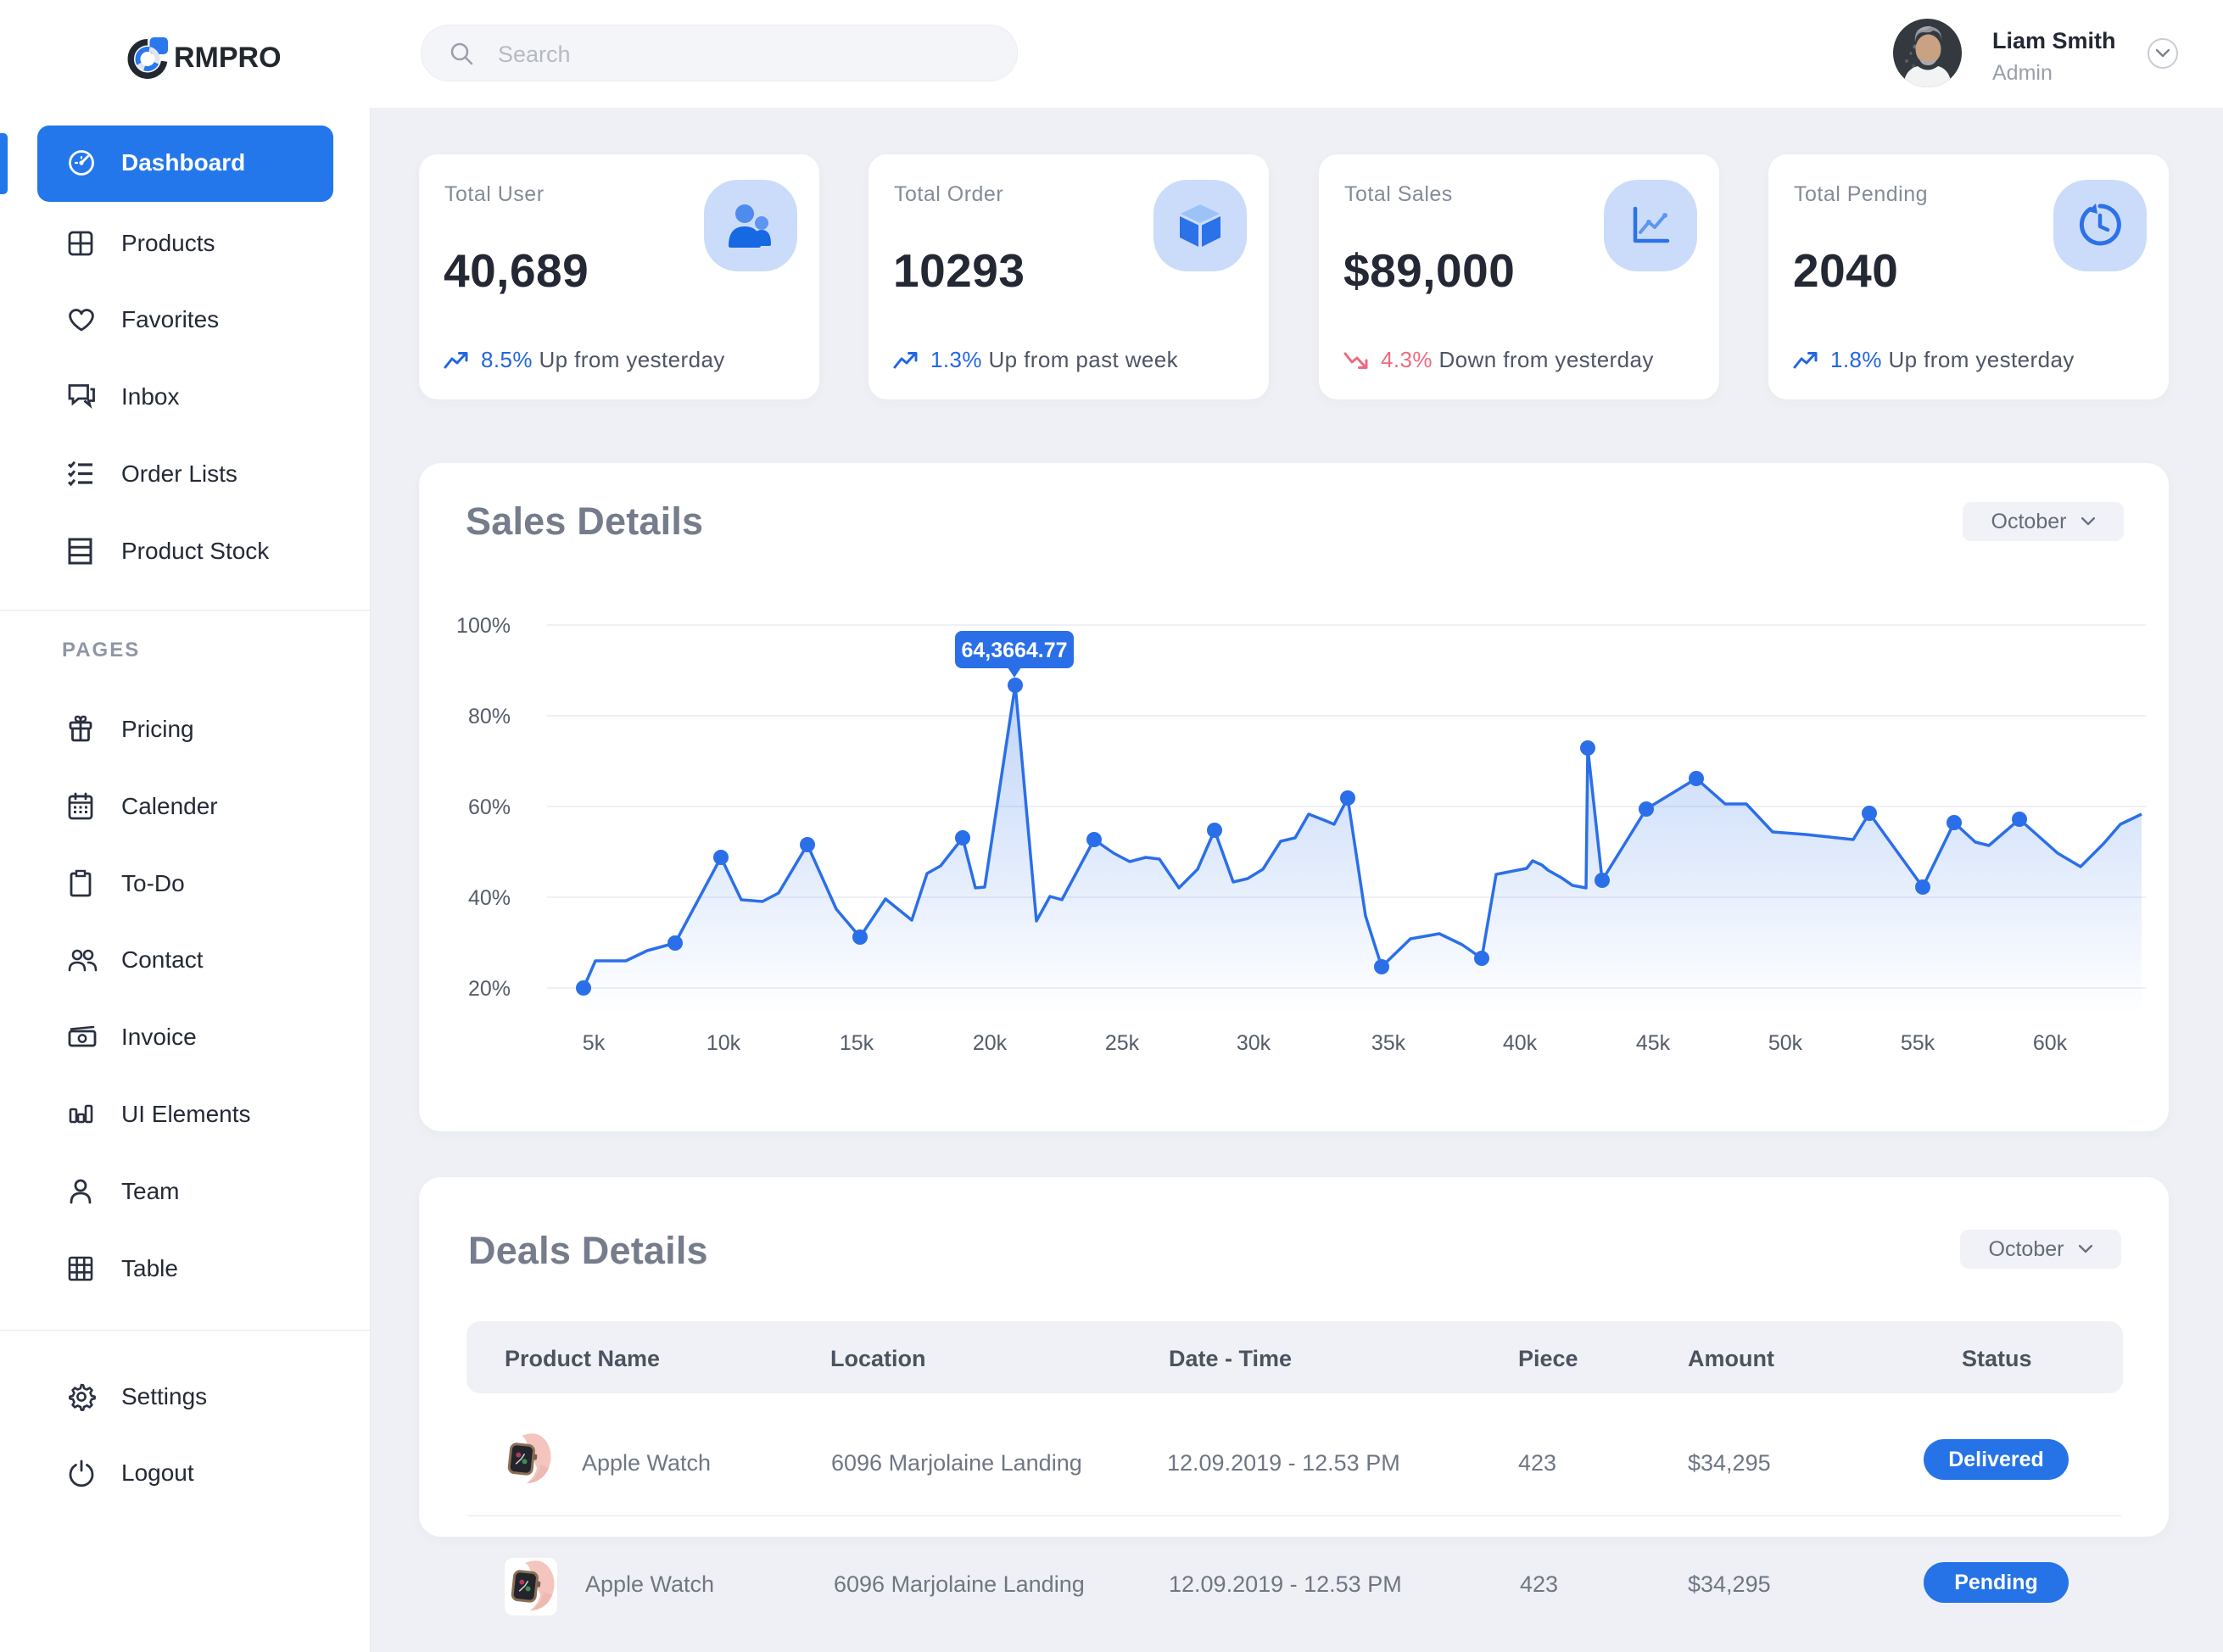  I want to click on svg-text: 30k, so click(1254, 1043).